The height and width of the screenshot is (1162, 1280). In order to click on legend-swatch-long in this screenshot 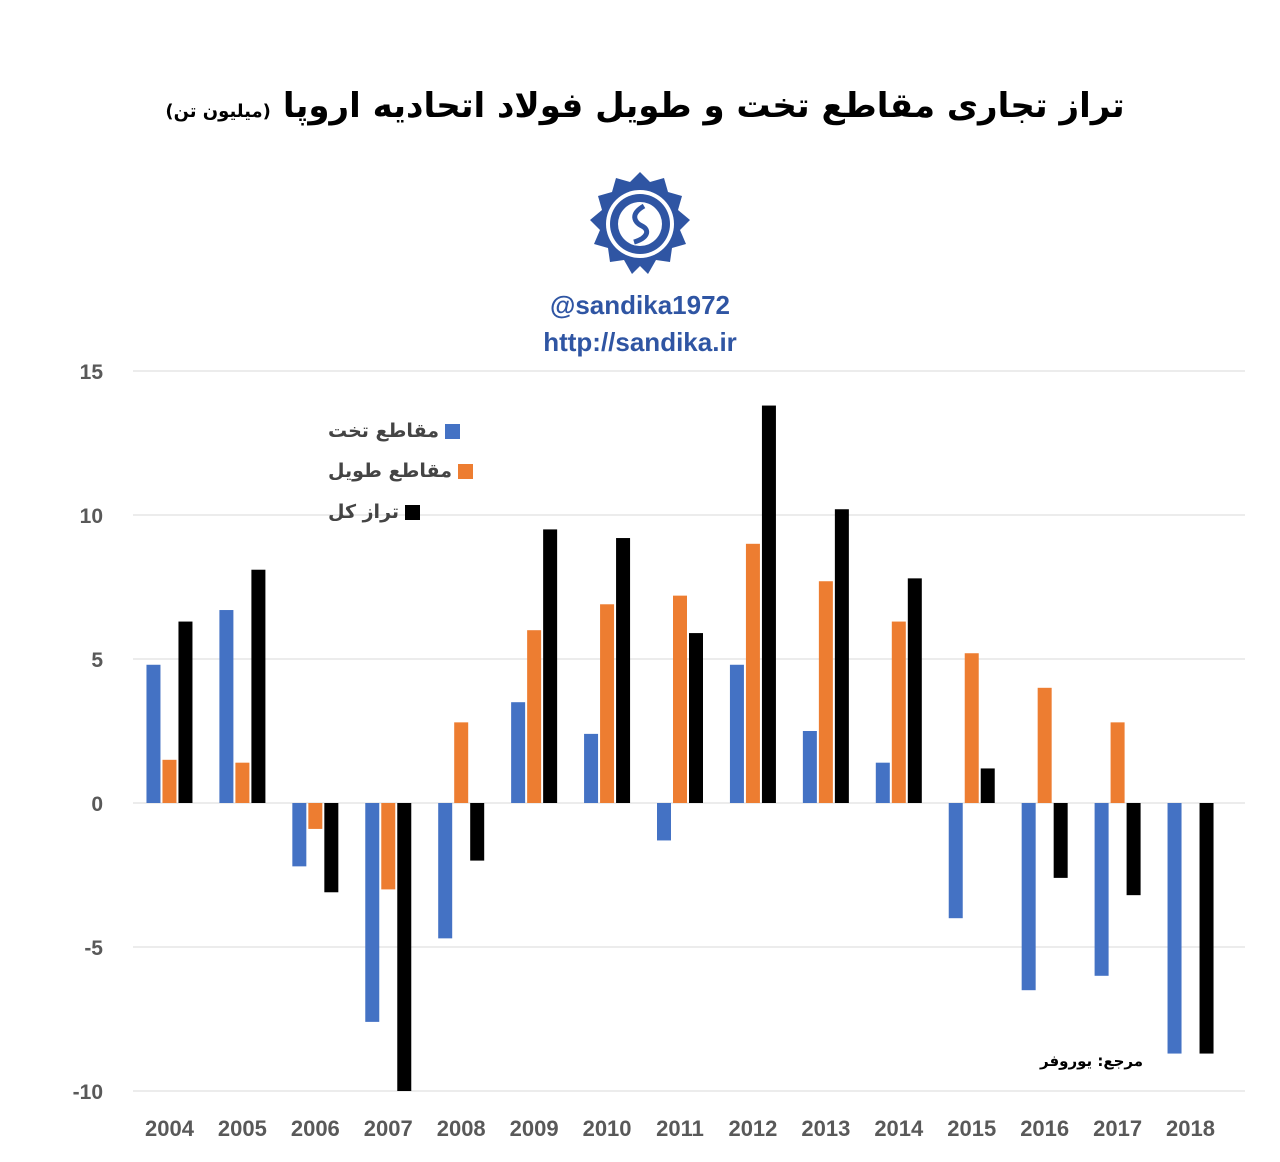, I will do `click(465, 471)`.